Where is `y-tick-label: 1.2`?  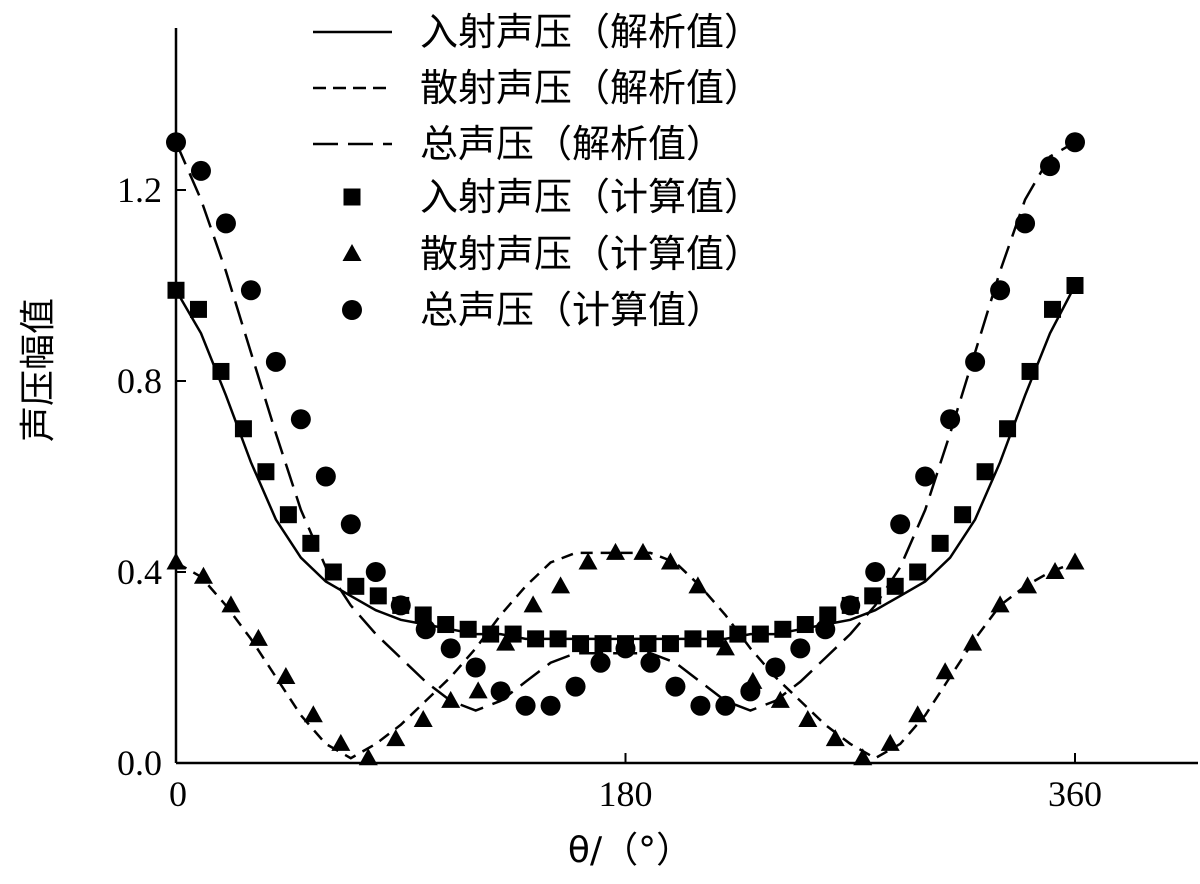 y-tick-label: 1.2 is located at coordinates (139, 190).